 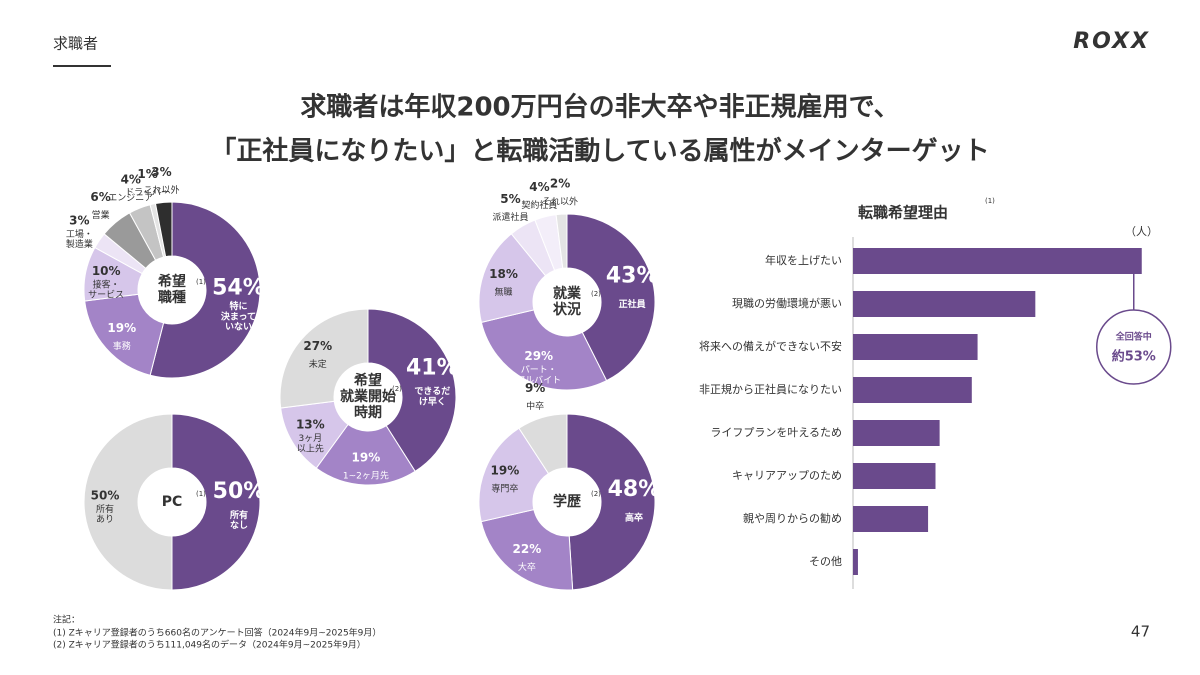 What do you see at coordinates (632, 304) in the screenshot?
I see `slice-label: 正社員` at bounding box center [632, 304].